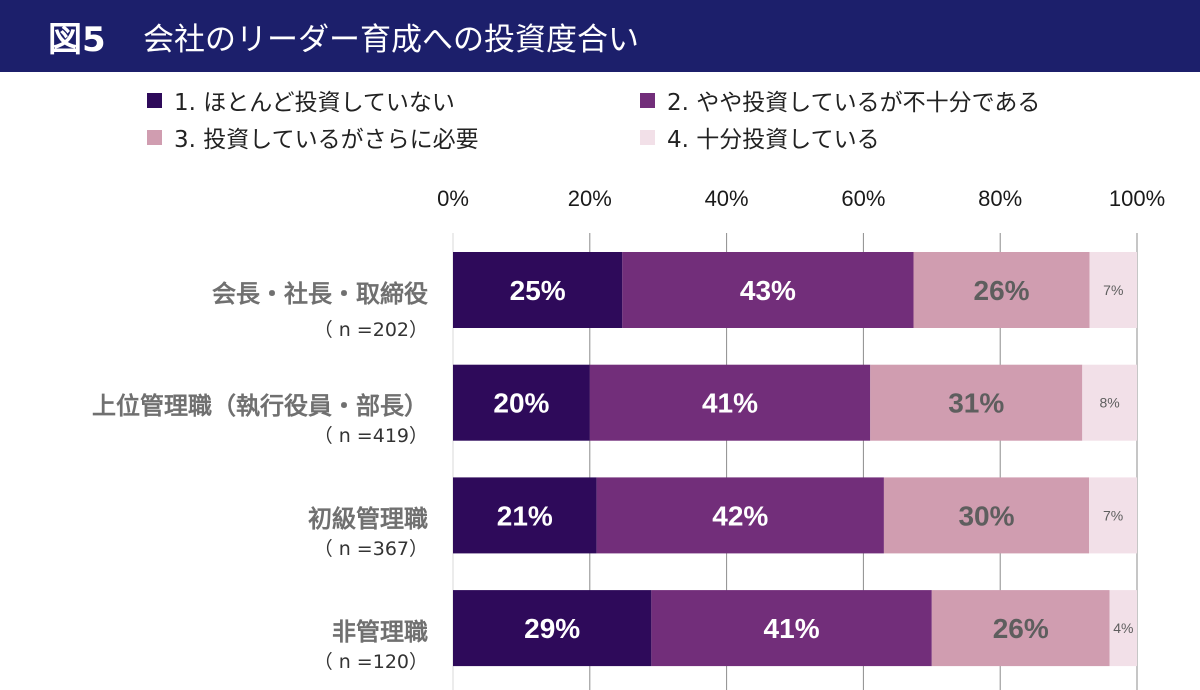  What do you see at coordinates (1137, 198) in the screenshot?
I see `x-tick-label: 100%` at bounding box center [1137, 198].